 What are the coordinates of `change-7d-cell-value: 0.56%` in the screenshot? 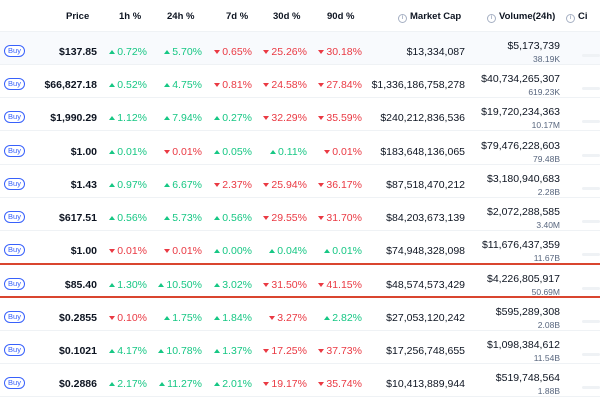 It's located at (237, 218).